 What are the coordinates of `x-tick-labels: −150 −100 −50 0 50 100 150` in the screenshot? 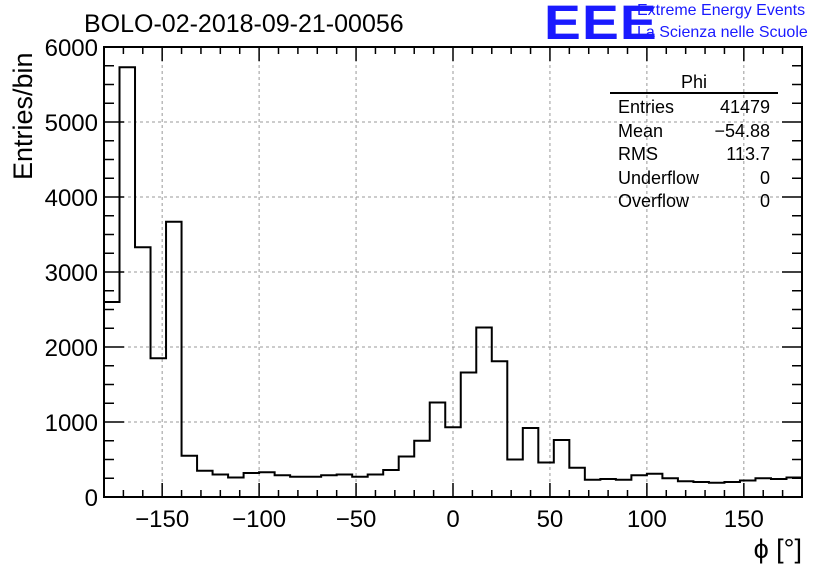 It's located at (449, 519).